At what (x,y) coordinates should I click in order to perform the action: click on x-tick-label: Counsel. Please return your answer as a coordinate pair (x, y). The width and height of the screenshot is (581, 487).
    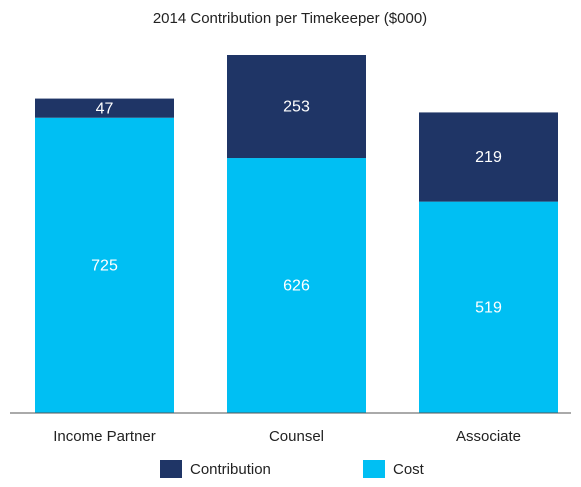
    Looking at the image, I should click on (296, 436).